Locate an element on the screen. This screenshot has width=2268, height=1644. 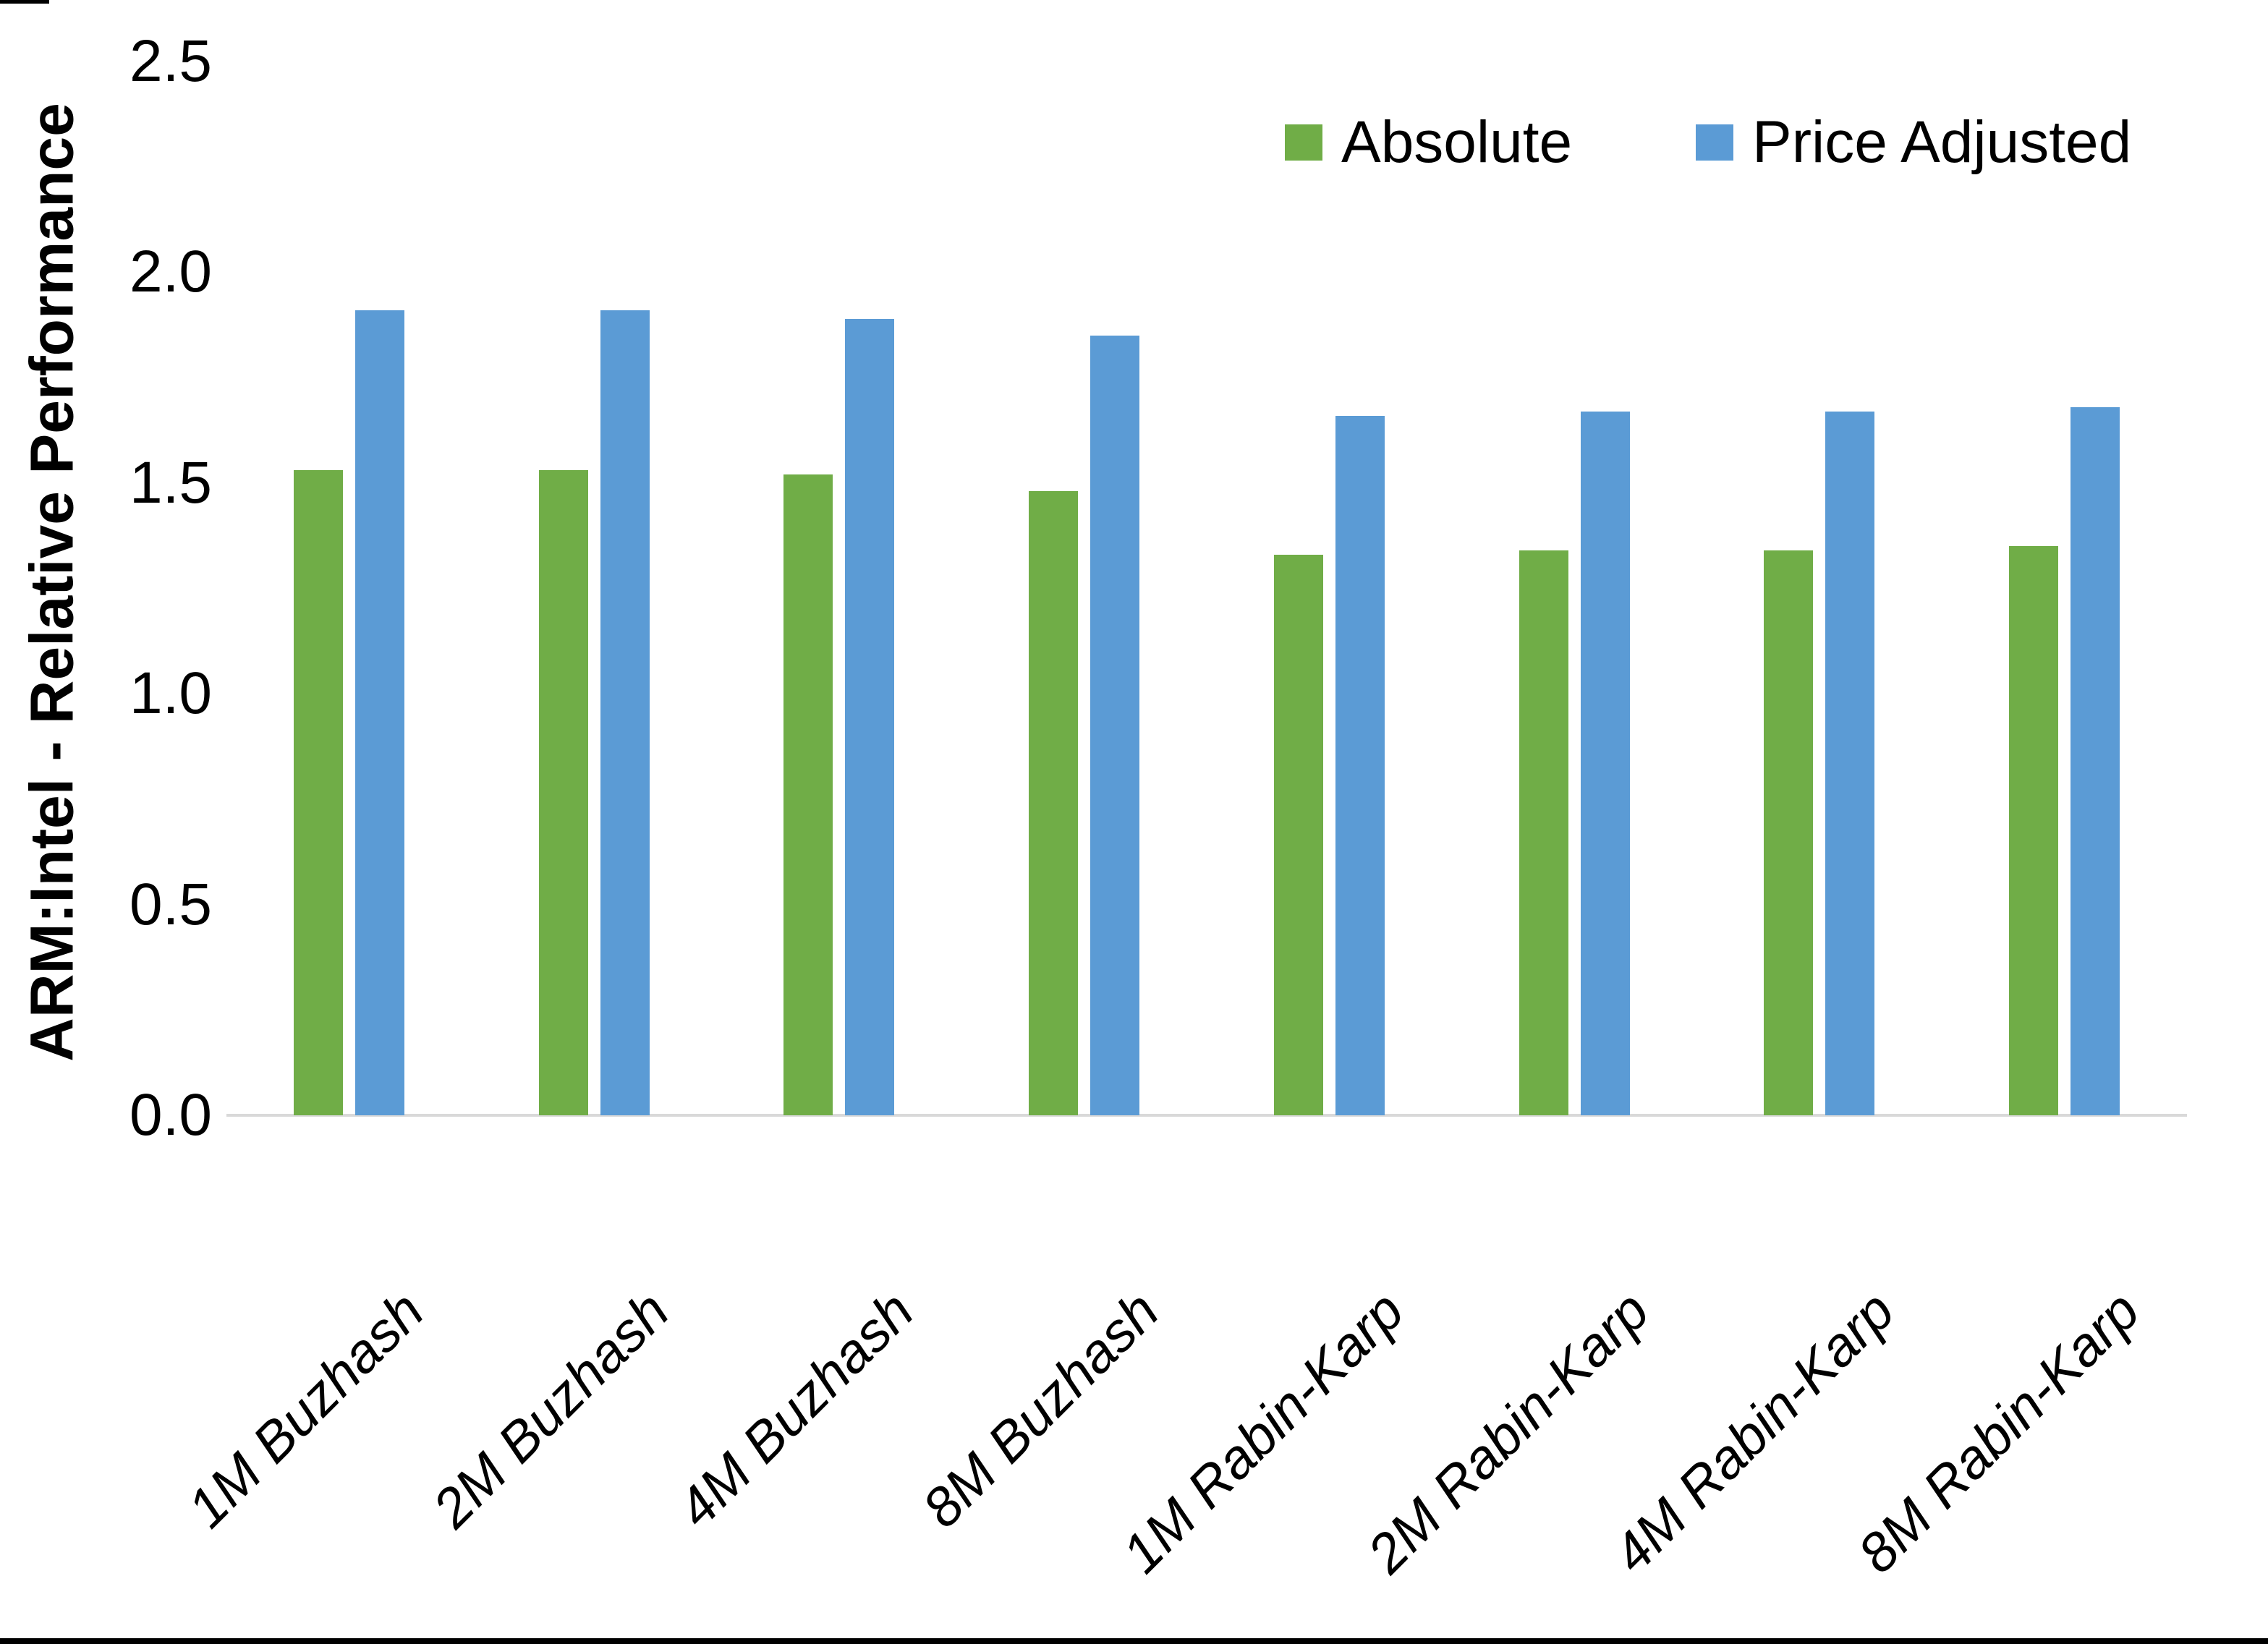
x-axis-label-8m-buzhash: 8M Buzhash is located at coordinates (1041, 1409).